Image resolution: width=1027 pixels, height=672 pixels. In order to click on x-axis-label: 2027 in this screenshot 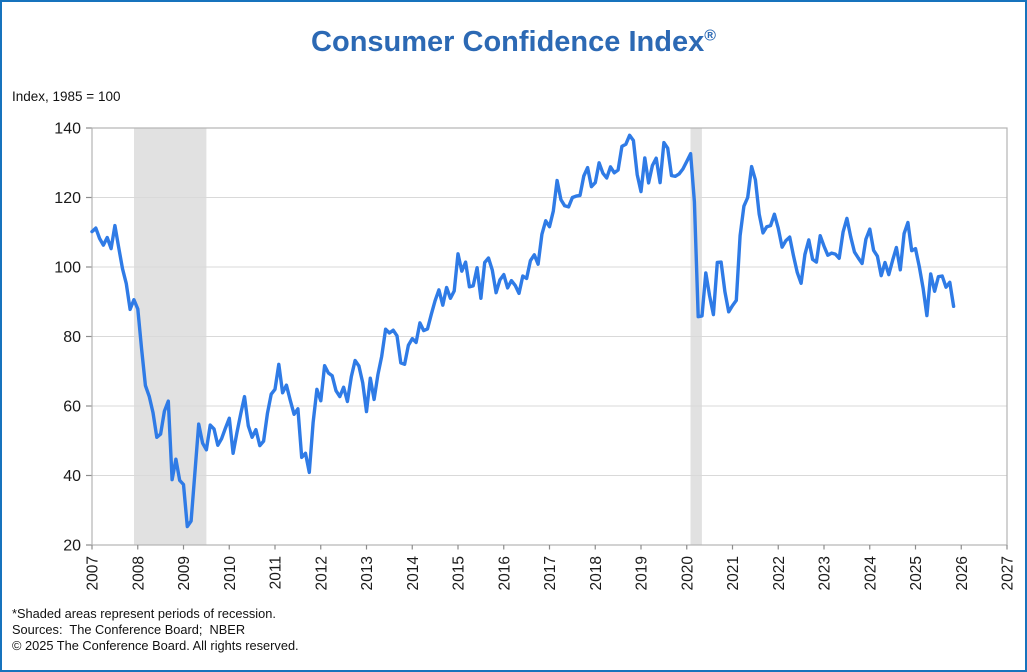, I will do `click(1008, 573)`.